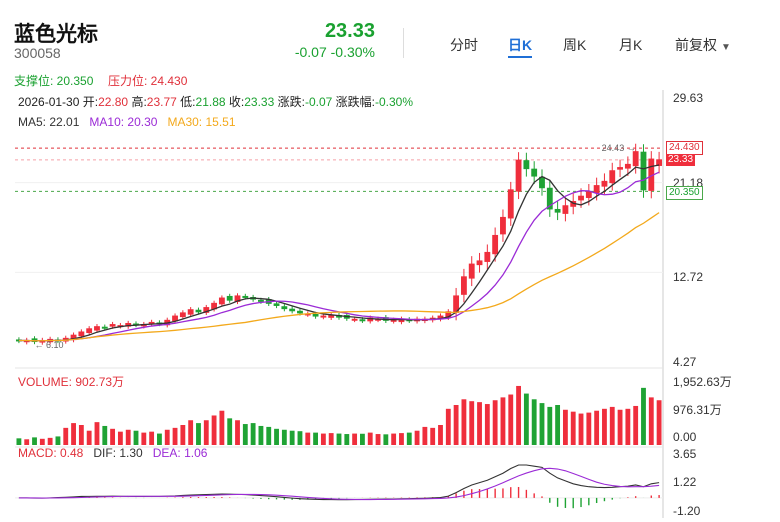 The image size is (780, 522). Describe the element at coordinates (201, 122) in the screenshot. I see `ma30-label: MA30: 15.51` at that location.